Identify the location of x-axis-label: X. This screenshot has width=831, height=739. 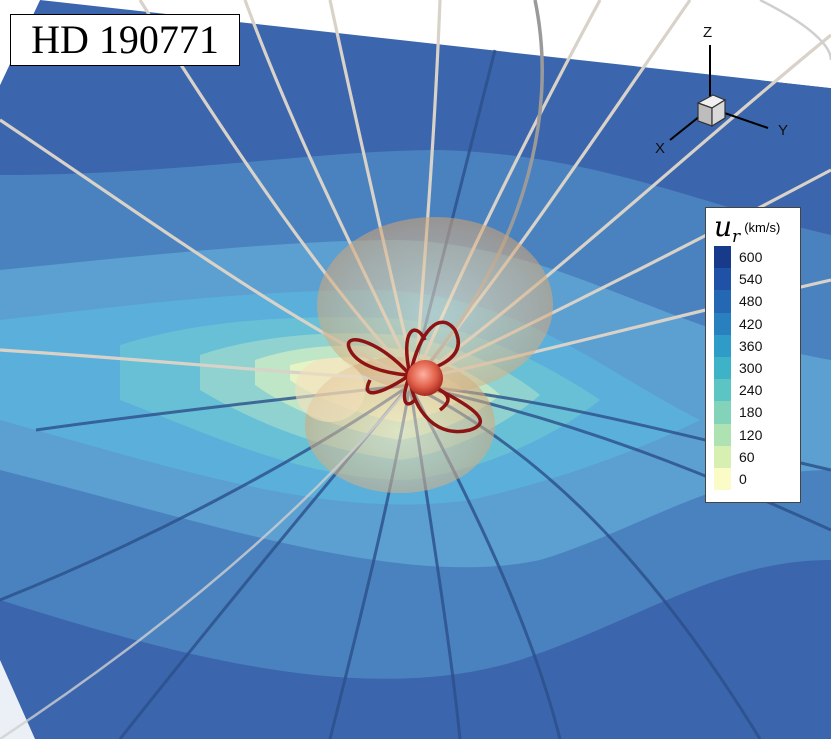
(660, 148).